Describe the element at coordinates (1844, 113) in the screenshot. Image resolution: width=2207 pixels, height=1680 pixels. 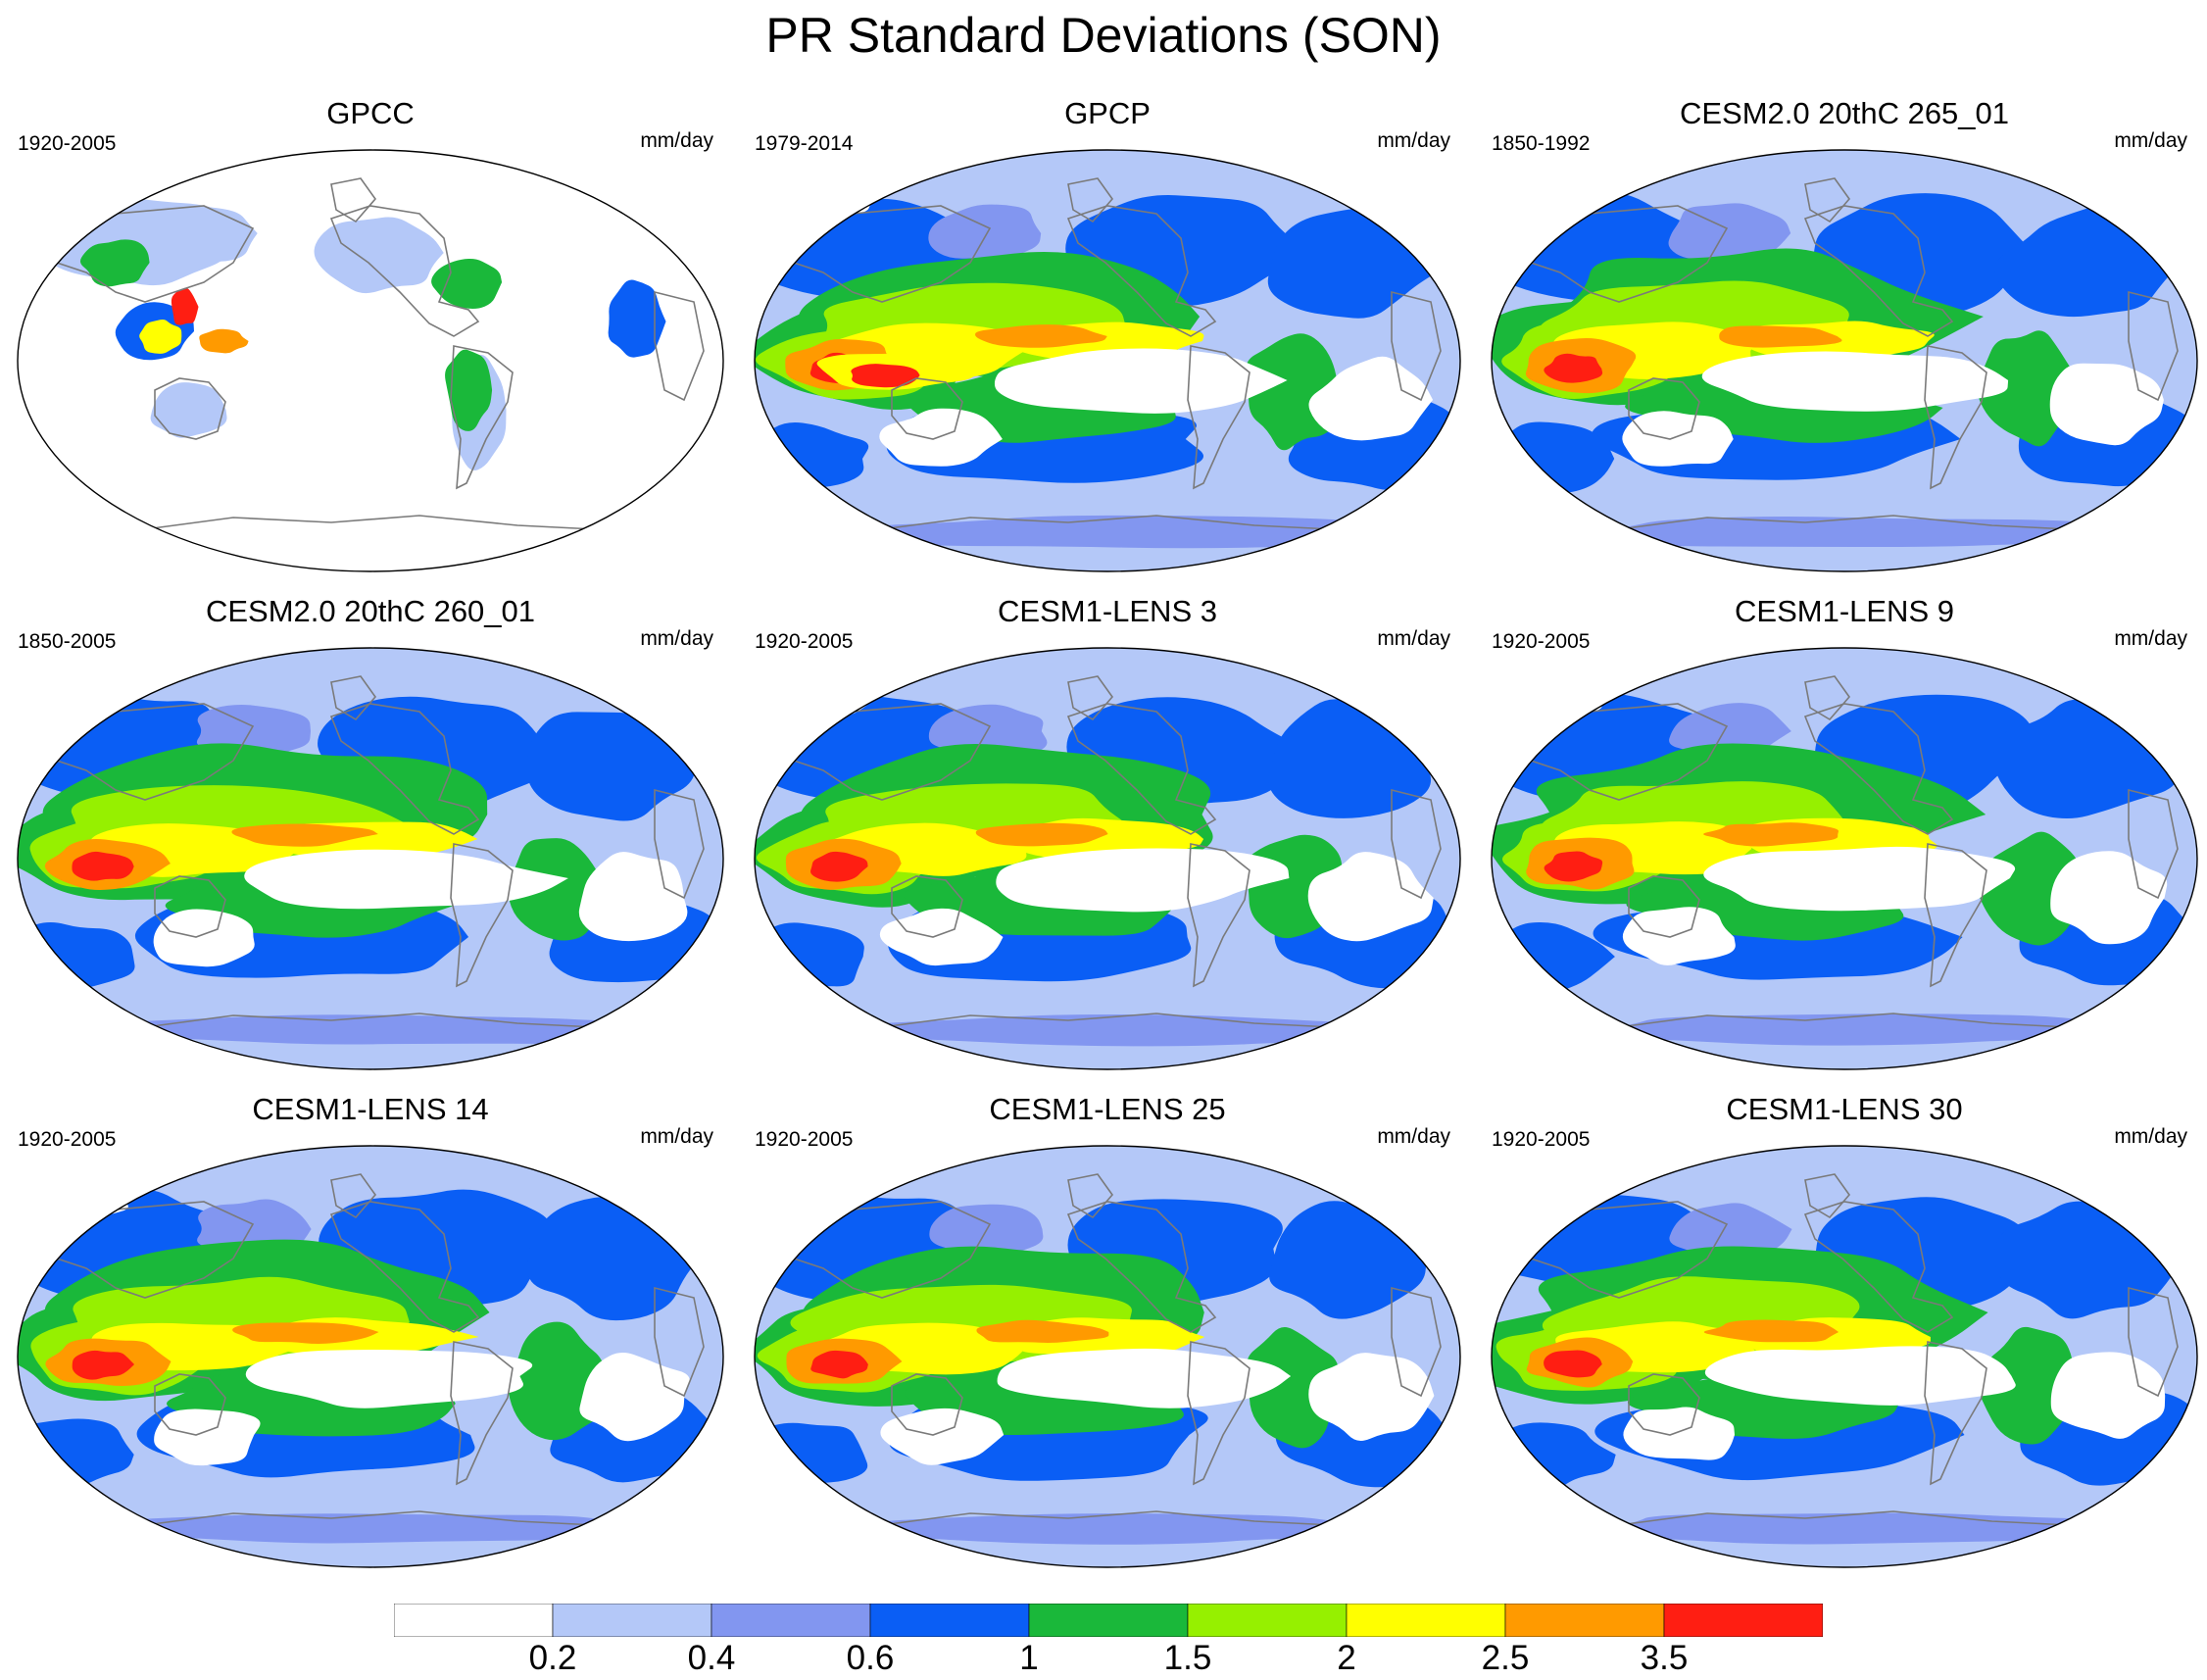
I see `panel-title: CESM2.0 20thC 265_01` at that location.